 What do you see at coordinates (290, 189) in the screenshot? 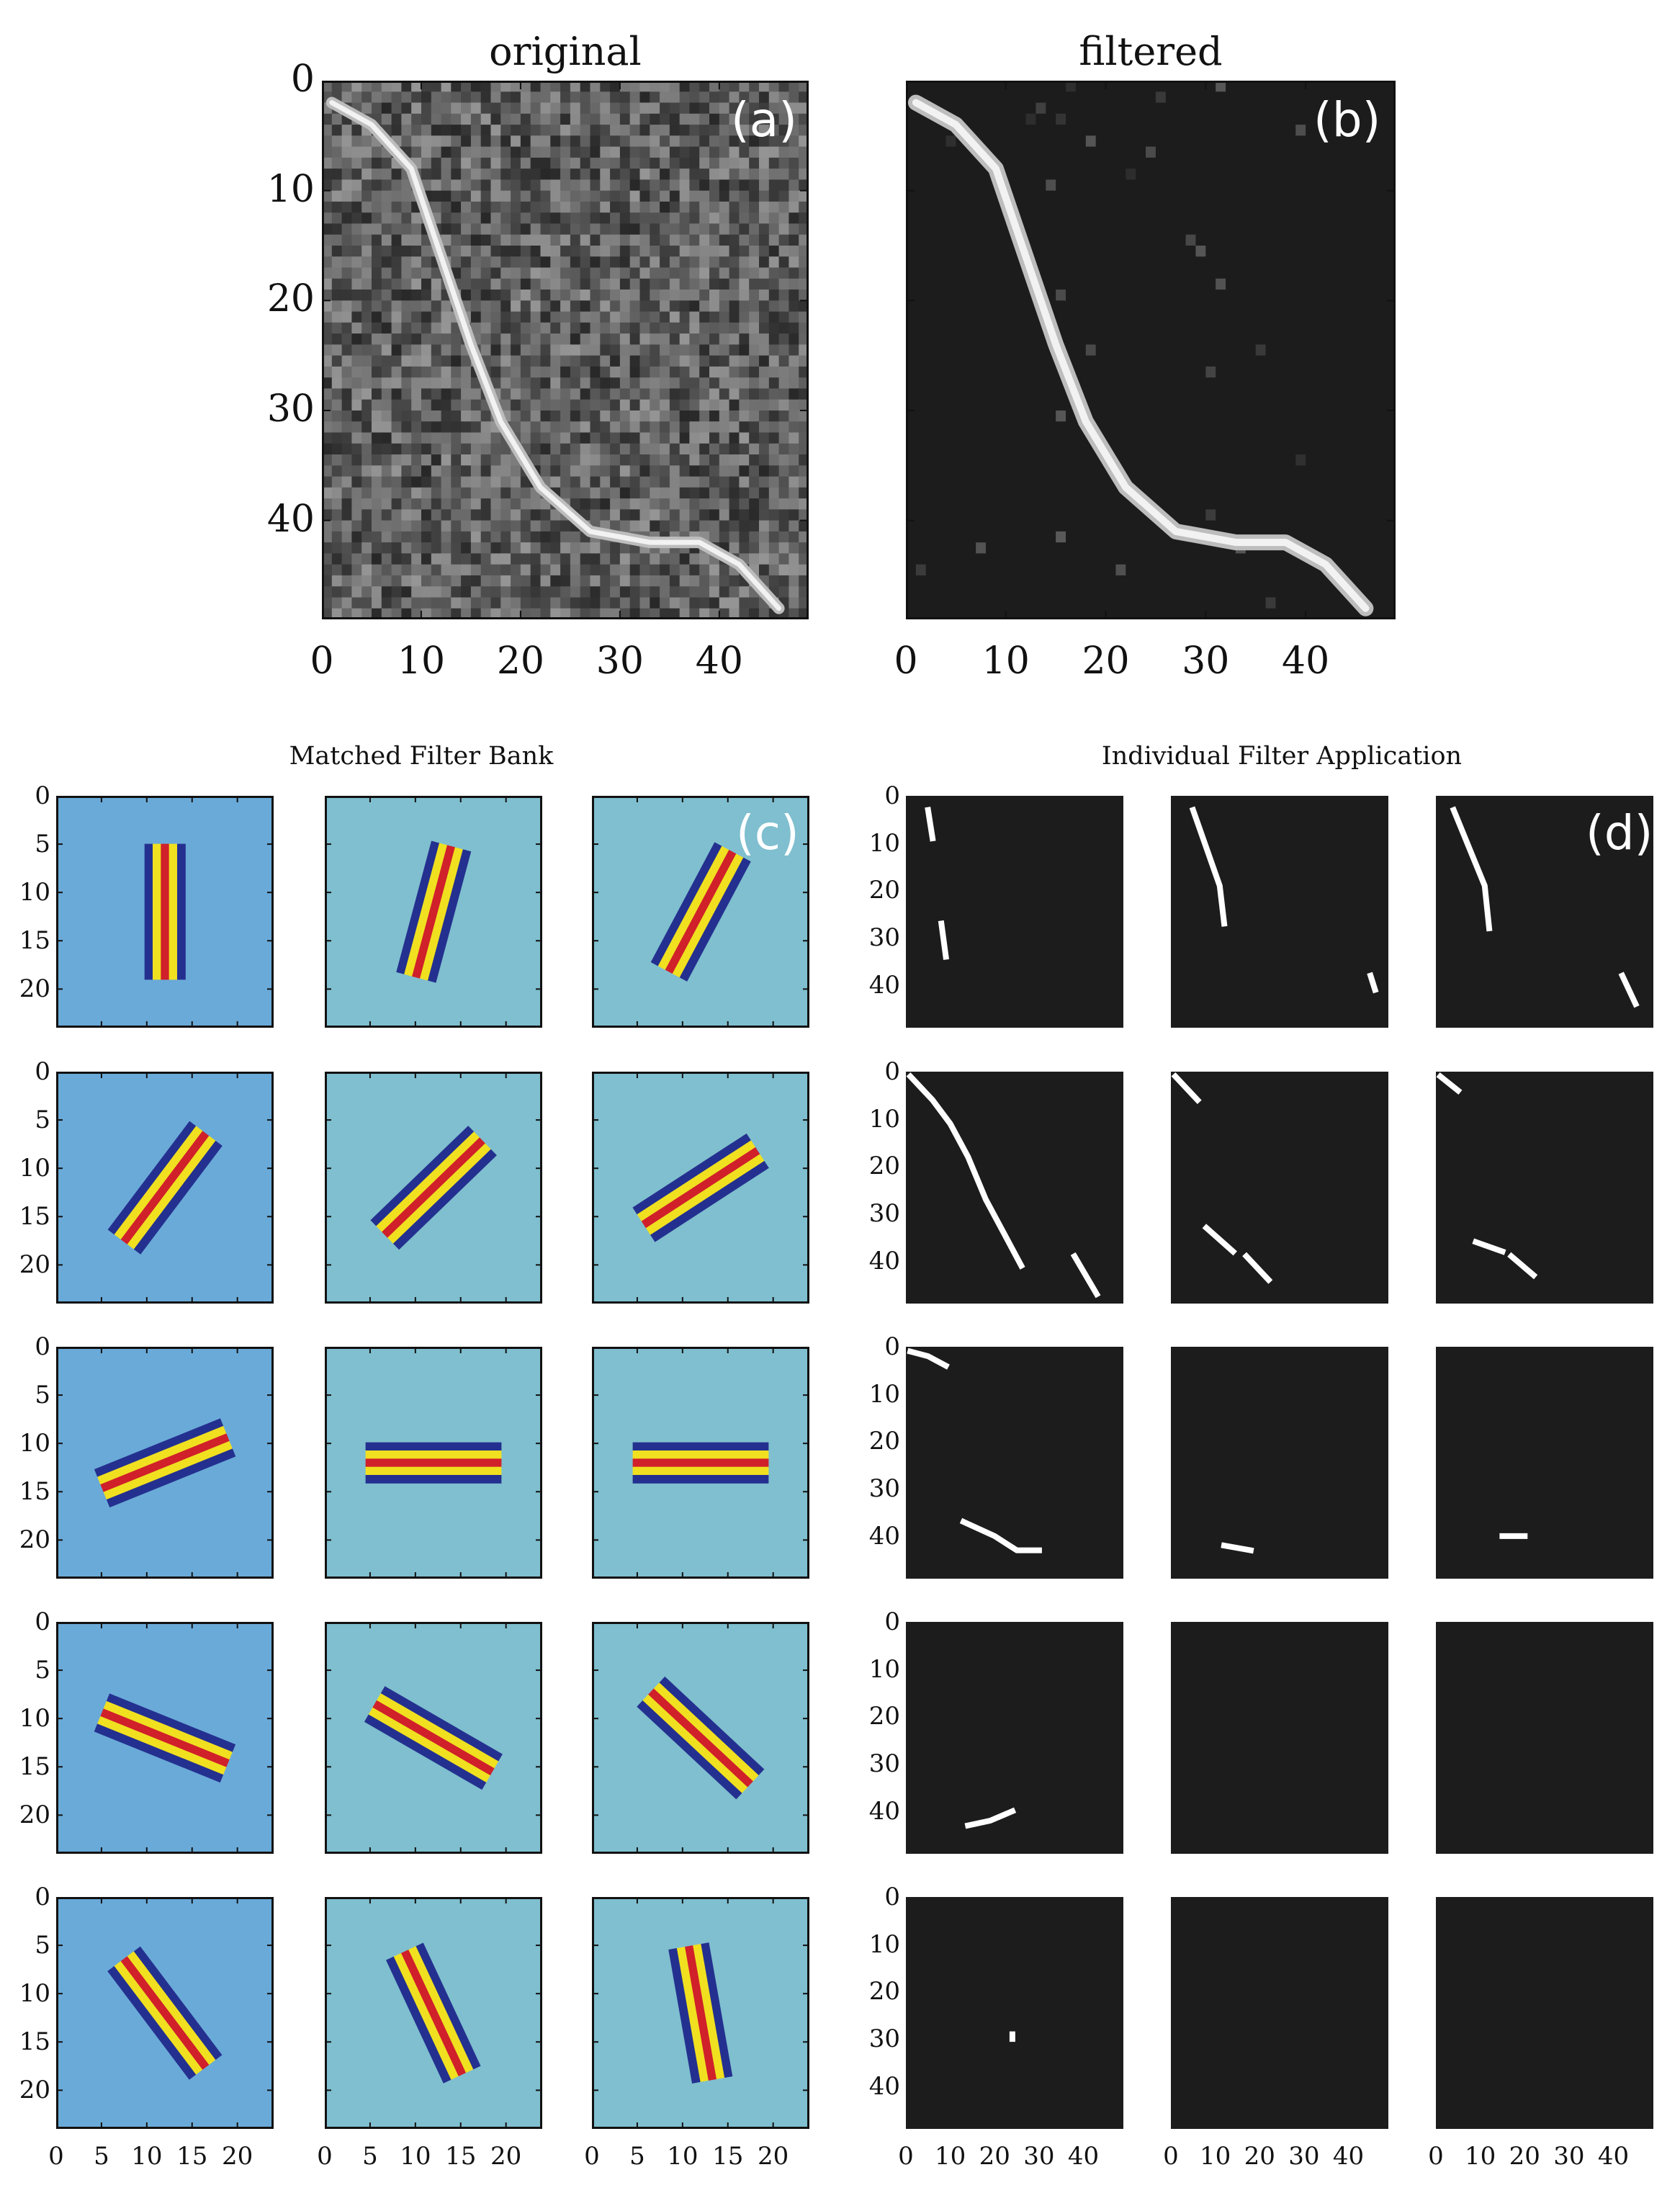
I see `y-tick-label-a: 10` at bounding box center [290, 189].